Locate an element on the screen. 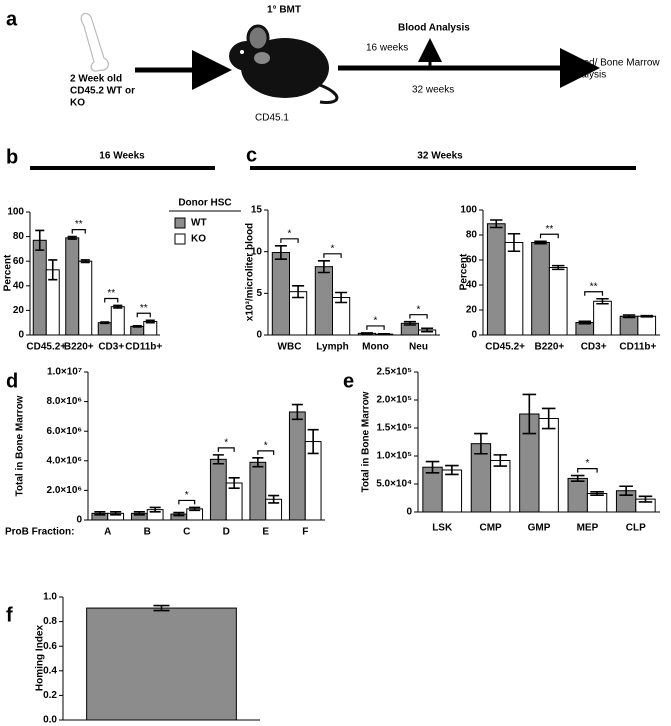 The image size is (671, 726). y-tick-label: 1.0×10⁵ is located at coordinates (394, 456).